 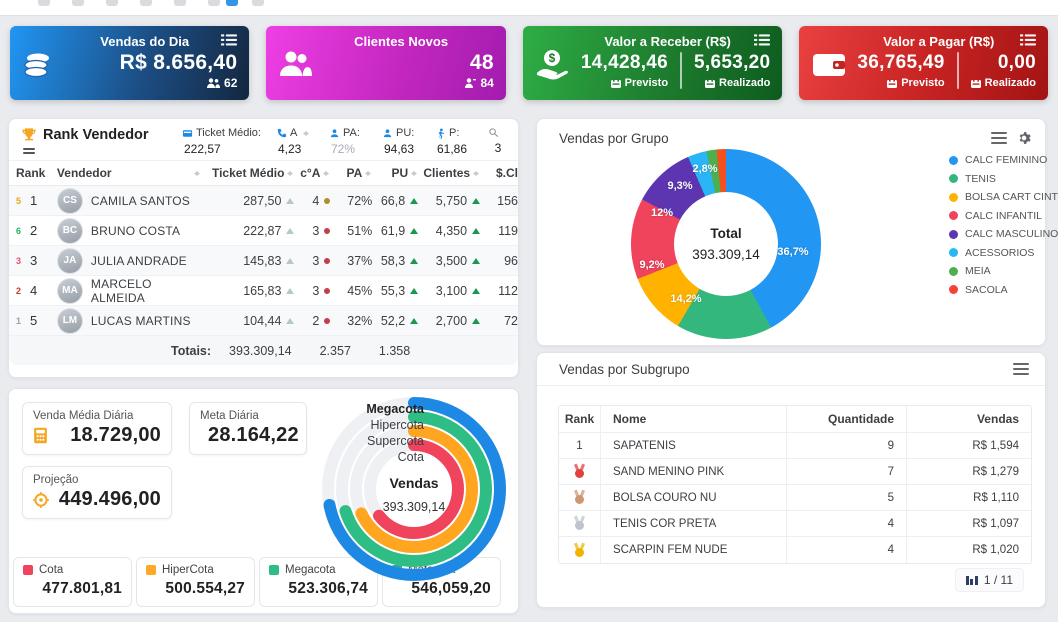 I want to click on table-row: BOLSA COURO NU 5 R$ 1,110, so click(x=795, y=498).